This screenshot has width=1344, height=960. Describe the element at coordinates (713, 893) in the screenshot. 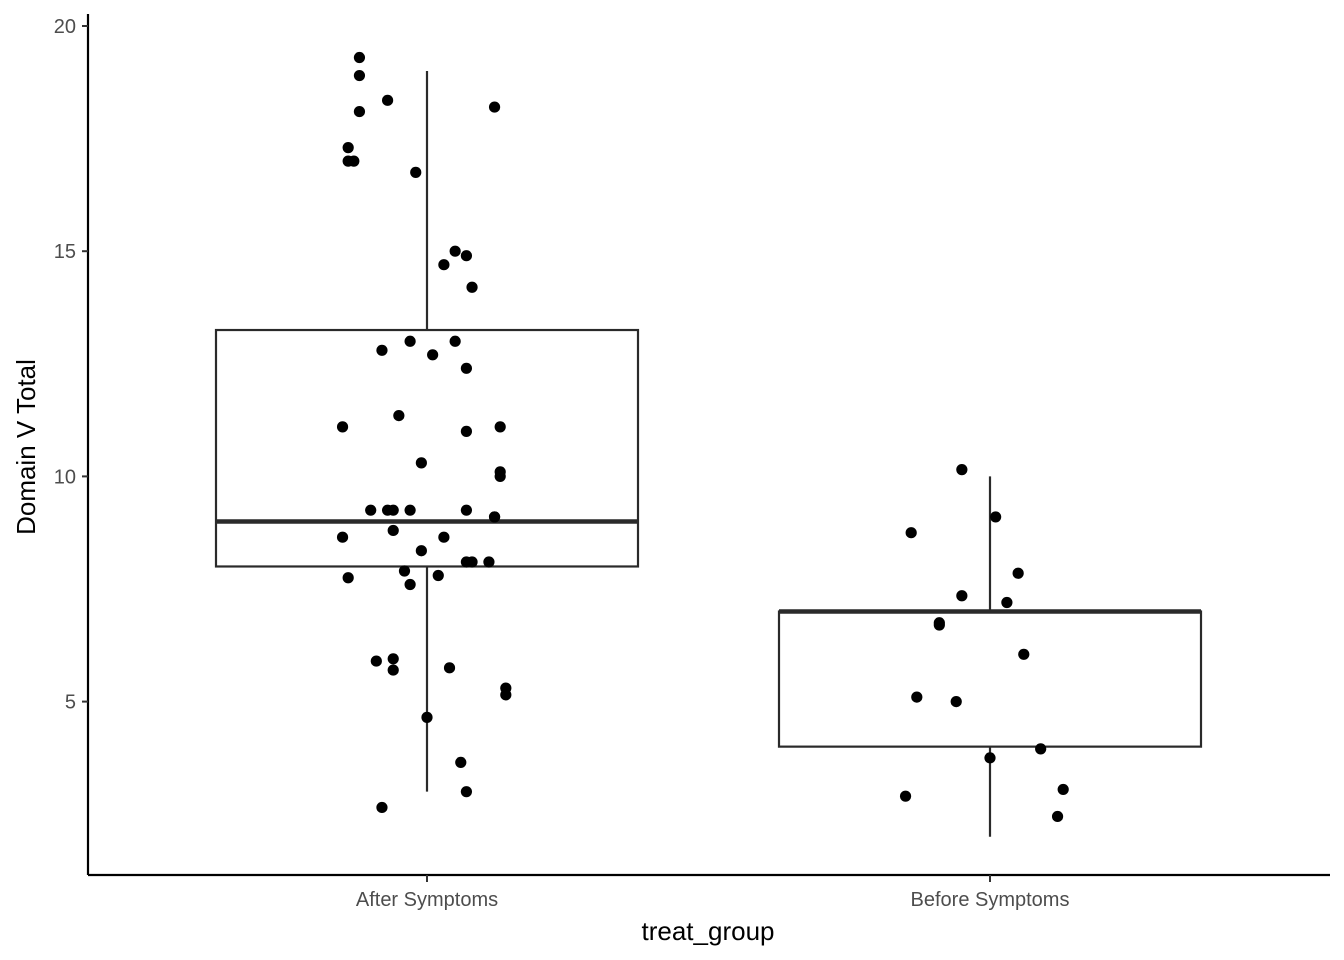

I see `x-ticks: After Symptoms Before Symptoms` at that location.